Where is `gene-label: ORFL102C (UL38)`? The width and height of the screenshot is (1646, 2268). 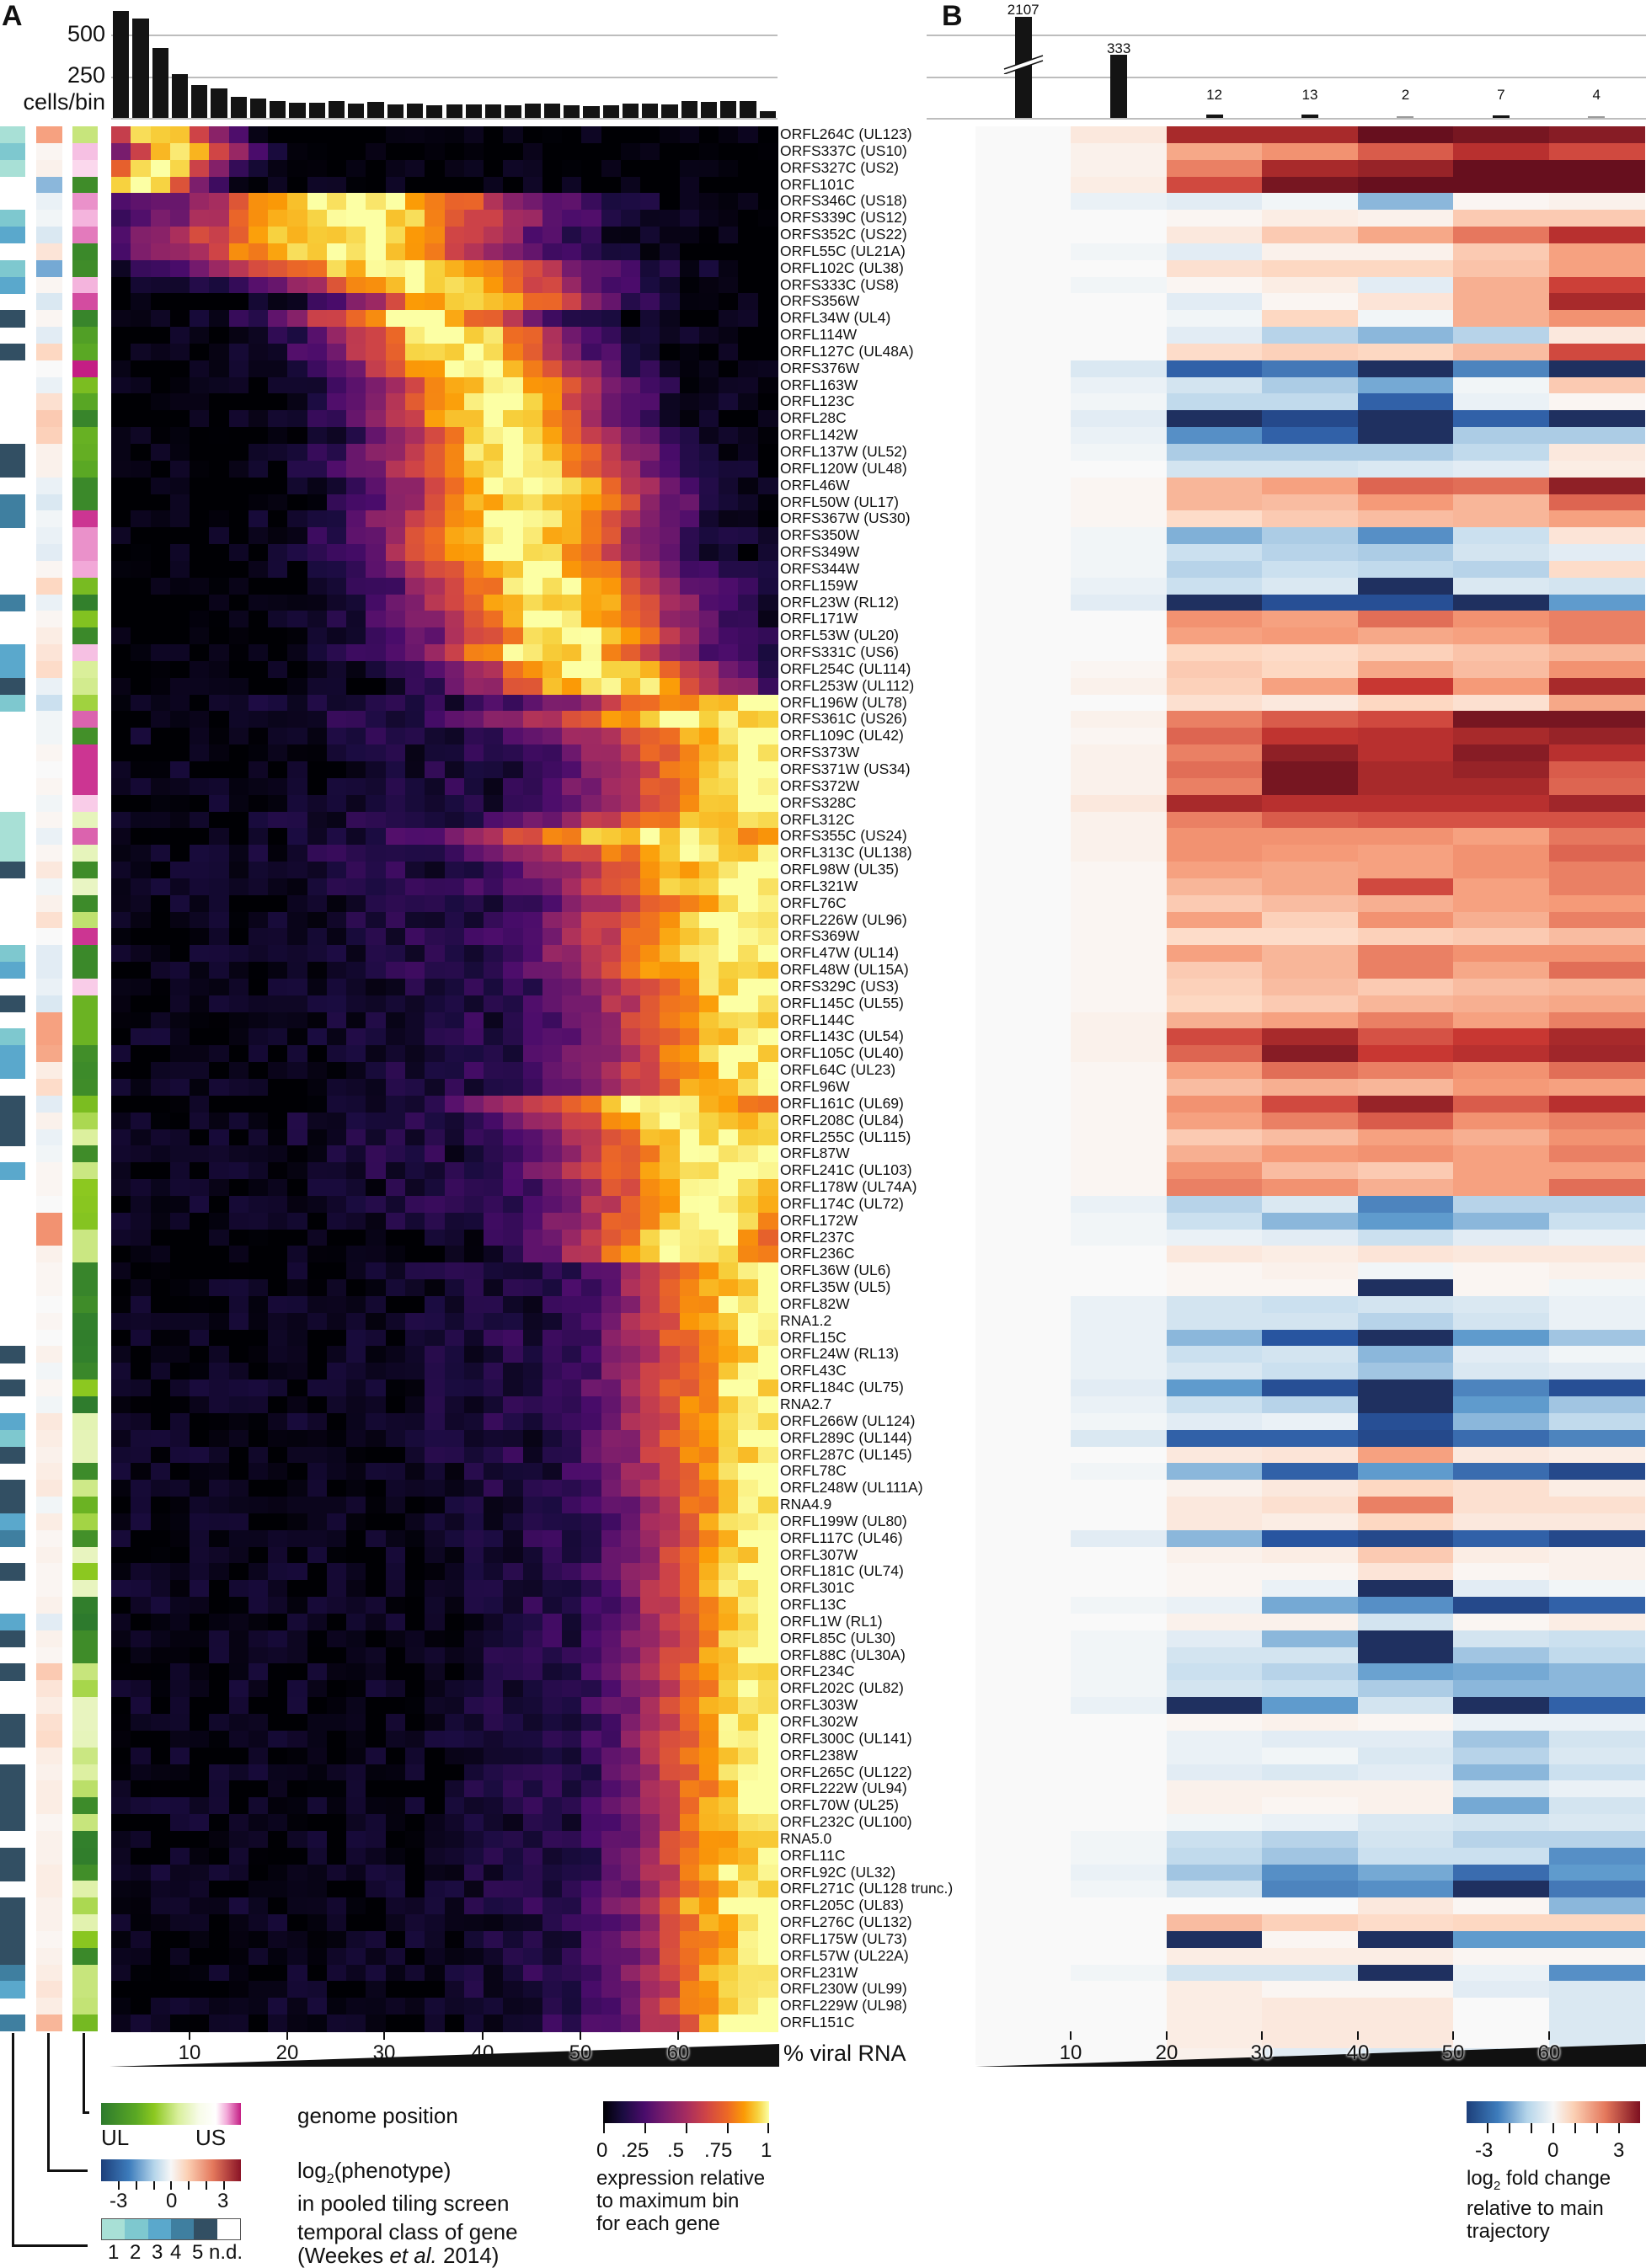
gene-label: ORFL102C (UL38) is located at coordinates (842, 267).